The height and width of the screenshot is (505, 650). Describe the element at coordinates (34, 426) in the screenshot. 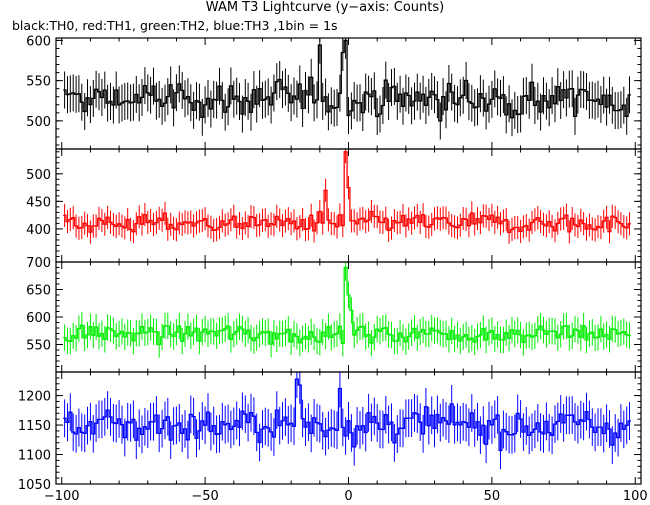

I see `y-tick-label: 1150` at that location.